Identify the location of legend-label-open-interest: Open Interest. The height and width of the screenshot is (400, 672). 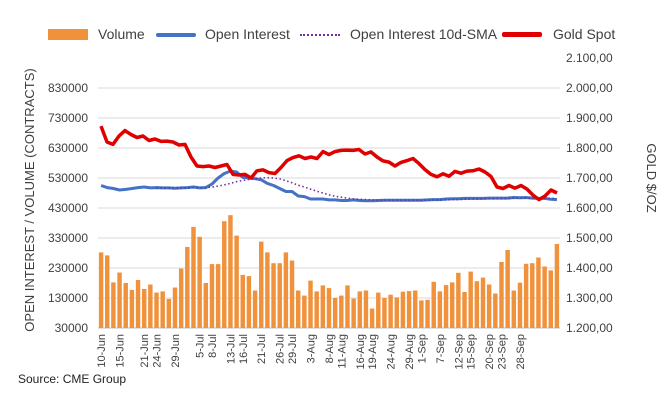
(247, 34).